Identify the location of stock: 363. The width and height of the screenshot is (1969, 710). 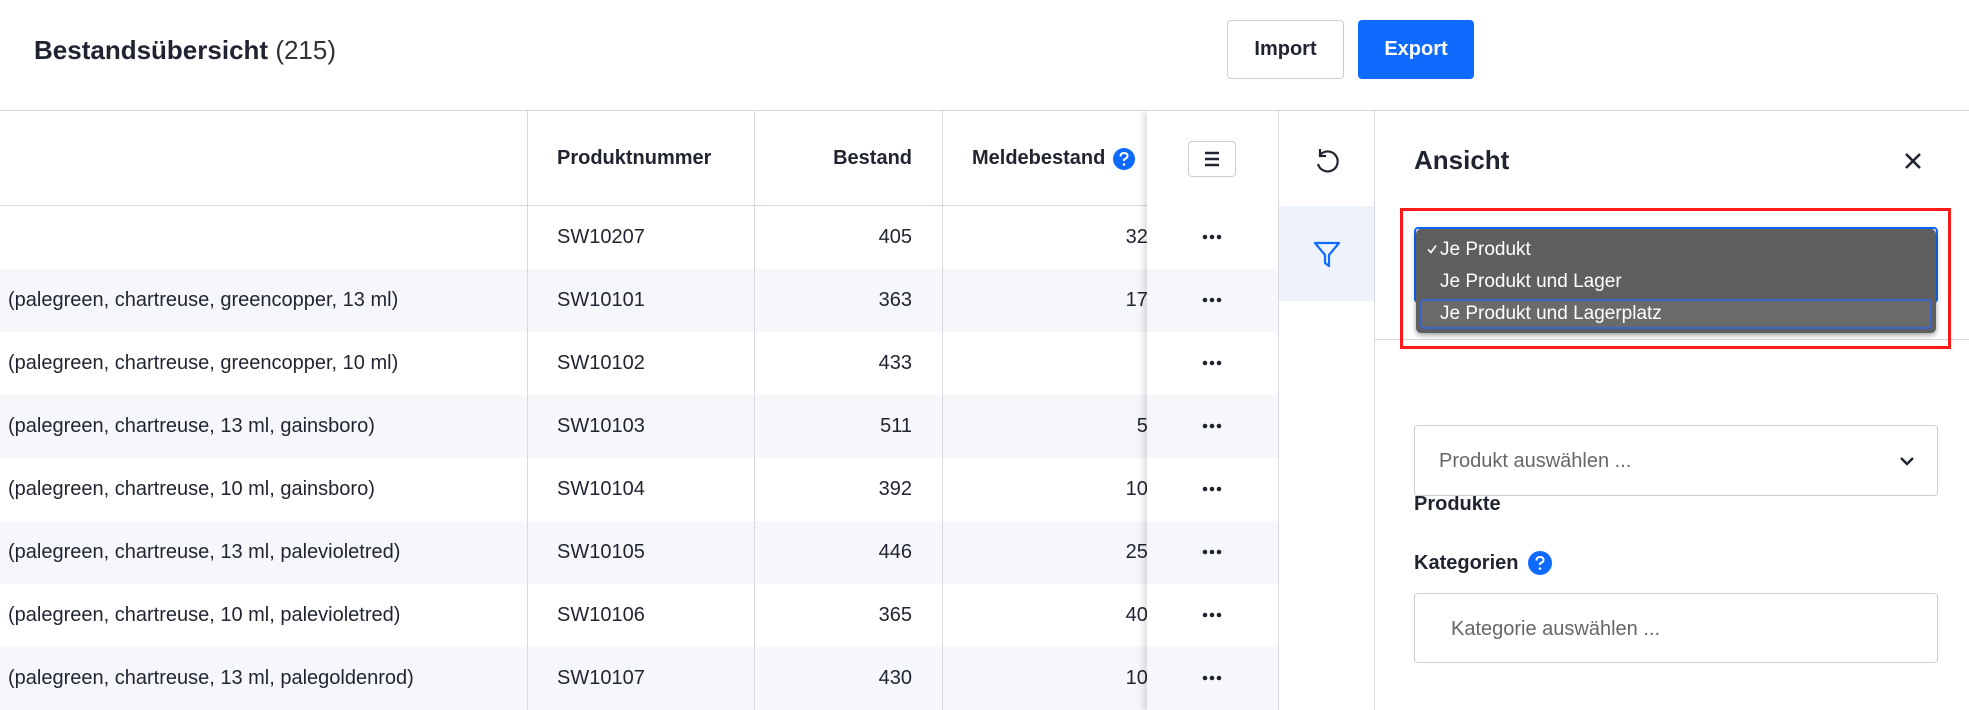
(895, 300).